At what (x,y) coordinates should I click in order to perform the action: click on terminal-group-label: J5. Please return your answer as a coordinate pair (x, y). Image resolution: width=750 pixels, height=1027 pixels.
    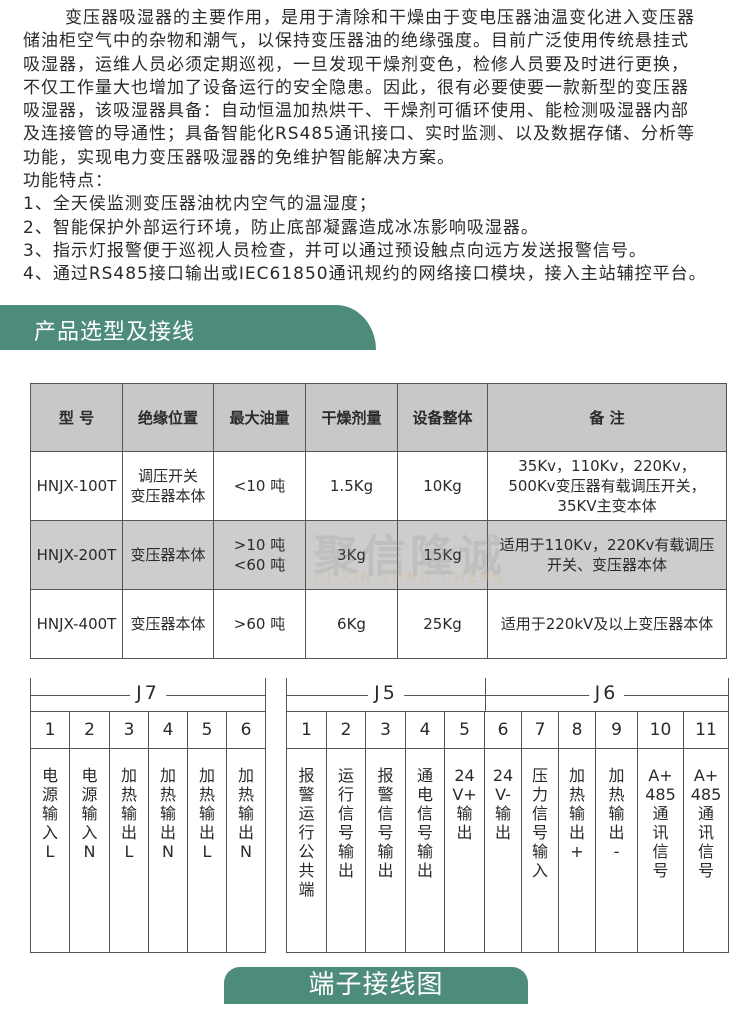
    Looking at the image, I should click on (386, 693).